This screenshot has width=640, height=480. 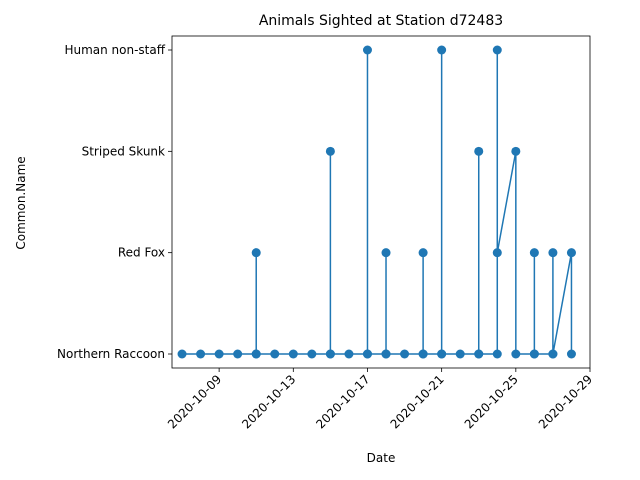 I want to click on x-tick-label-6: 2020-10-29, so click(x=565, y=401).